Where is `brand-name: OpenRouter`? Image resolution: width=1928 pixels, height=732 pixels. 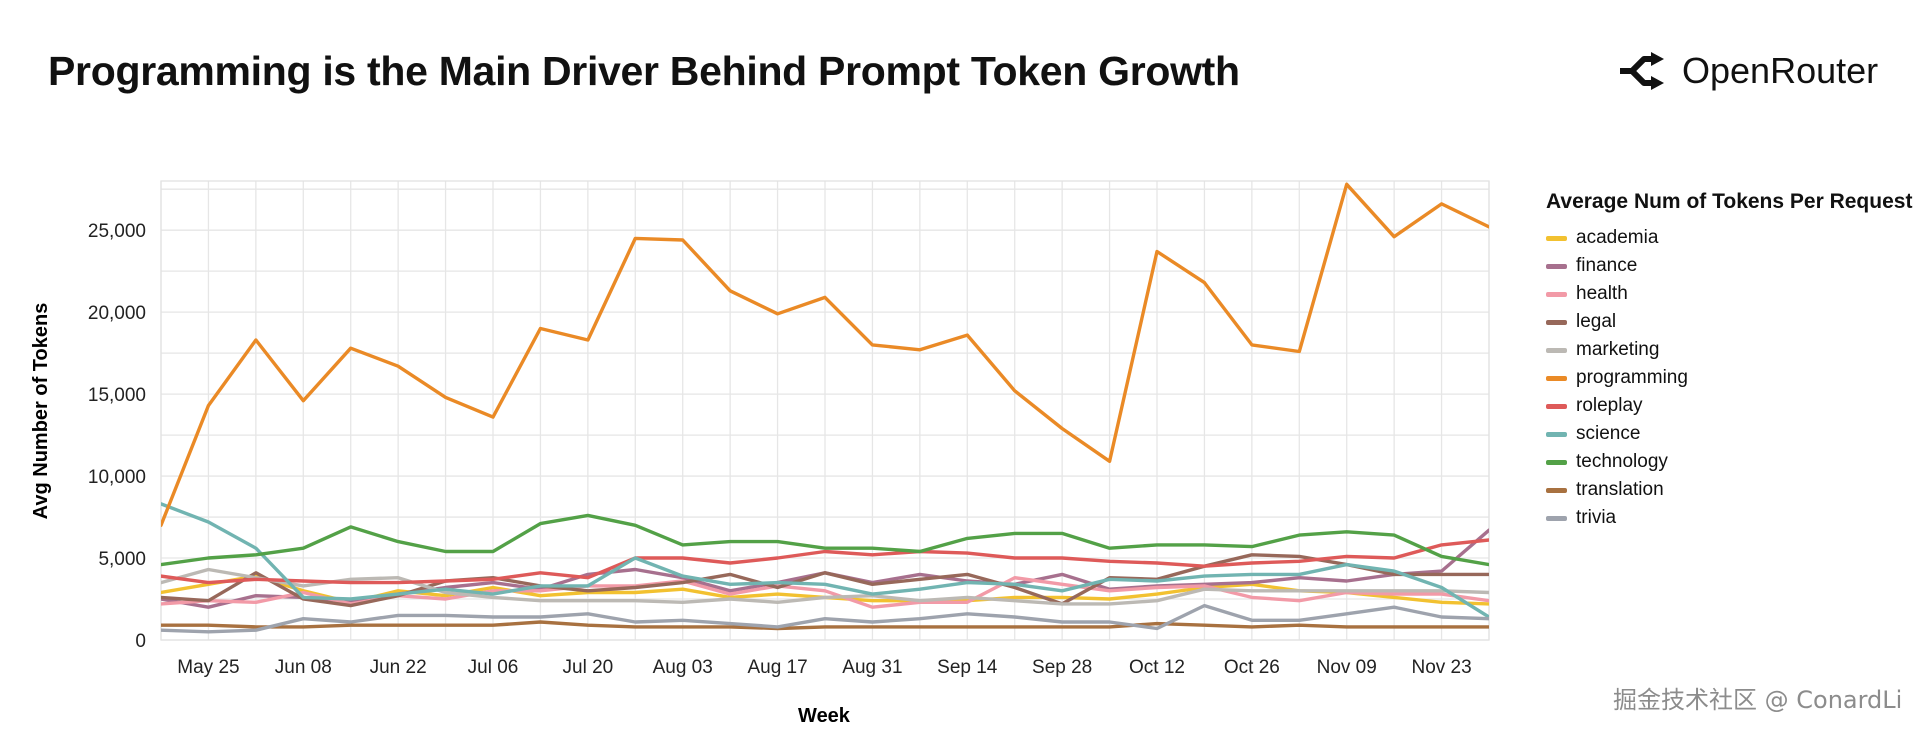 brand-name: OpenRouter is located at coordinates (1780, 70).